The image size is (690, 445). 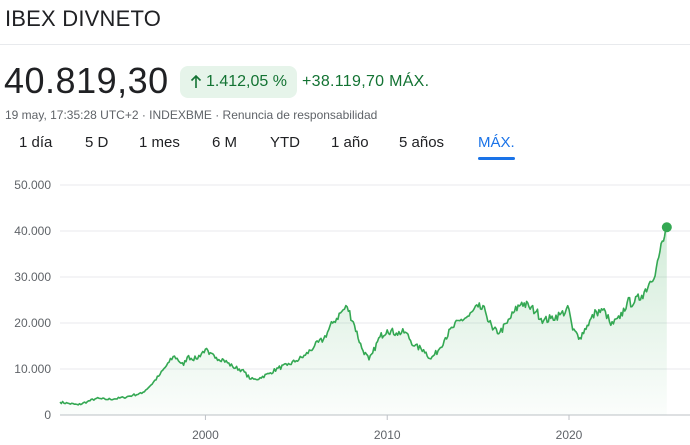 I want to click on y-tick-label: 30.000, so click(x=32, y=277).